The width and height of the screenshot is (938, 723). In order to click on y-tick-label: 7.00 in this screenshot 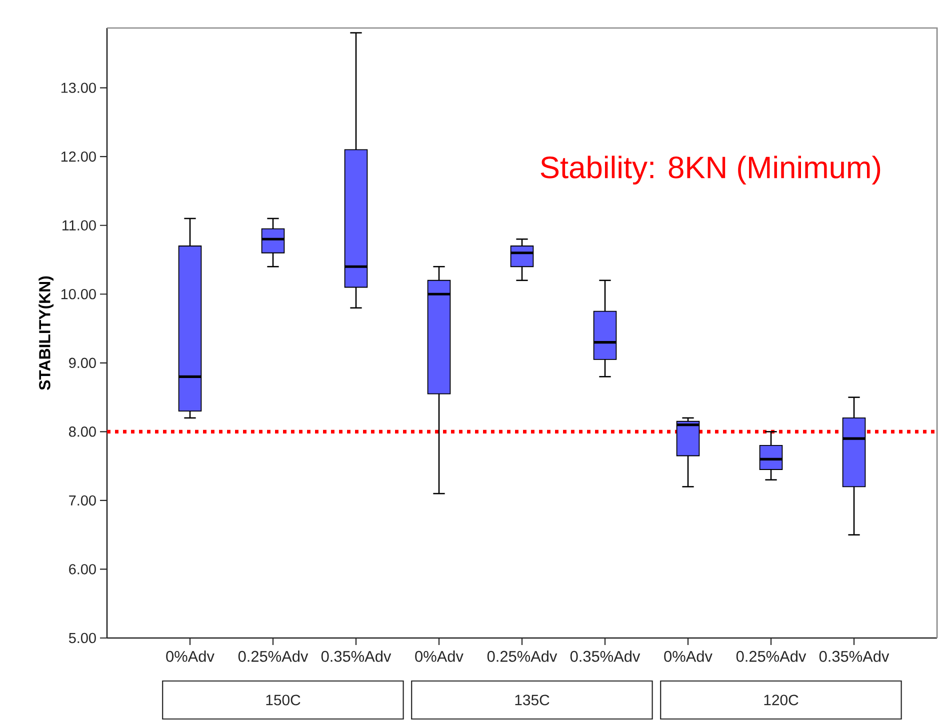, I will do `click(82, 500)`.